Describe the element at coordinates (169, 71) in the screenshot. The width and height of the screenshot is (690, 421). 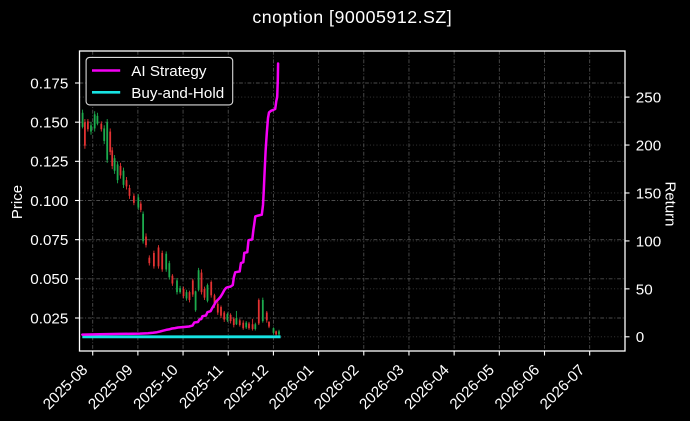
I see `svg-text: AI Strategy` at that location.